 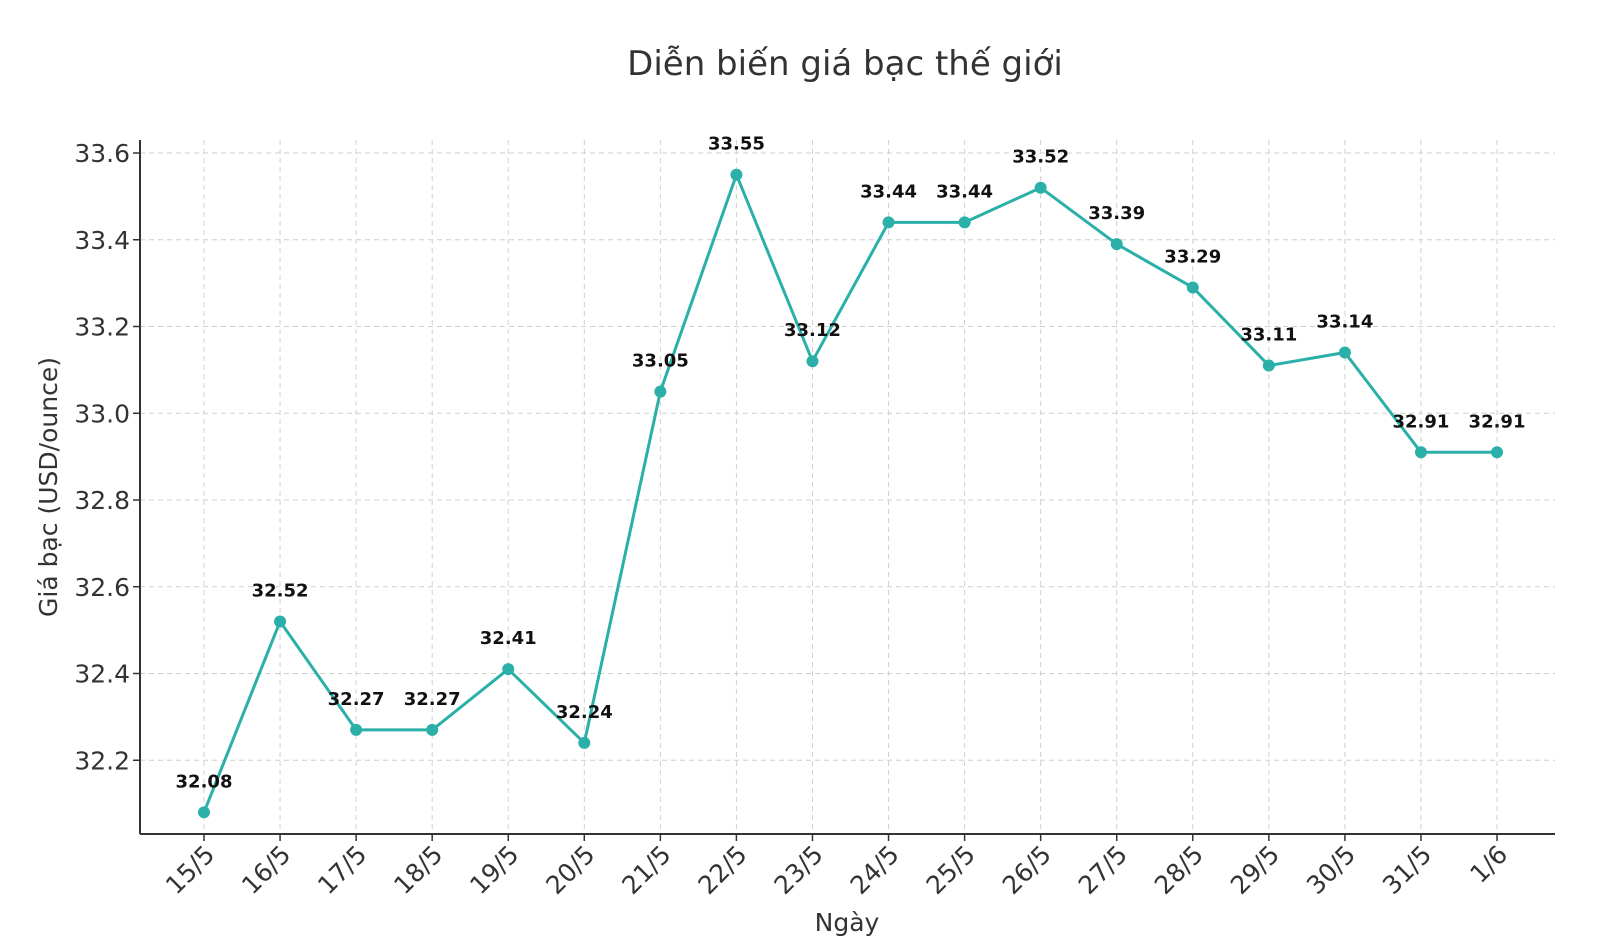 I want to click on y-tick-label: 32.6, so click(x=102, y=587).